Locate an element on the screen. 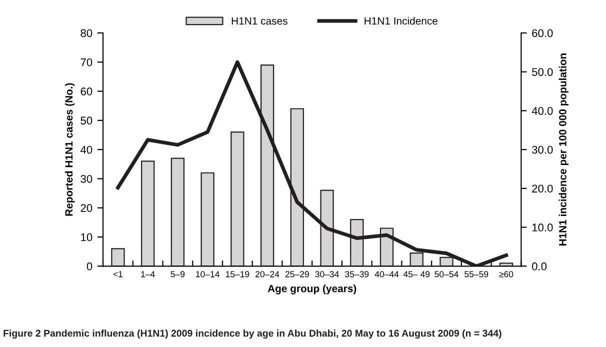  x-axis-title: Age group (years) is located at coordinates (312, 289).